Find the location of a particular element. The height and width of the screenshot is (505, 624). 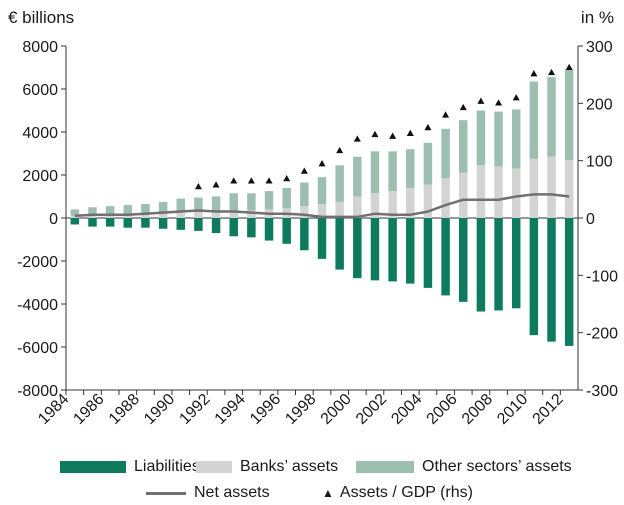

right-tick-label: 0 is located at coordinates (590, 219).